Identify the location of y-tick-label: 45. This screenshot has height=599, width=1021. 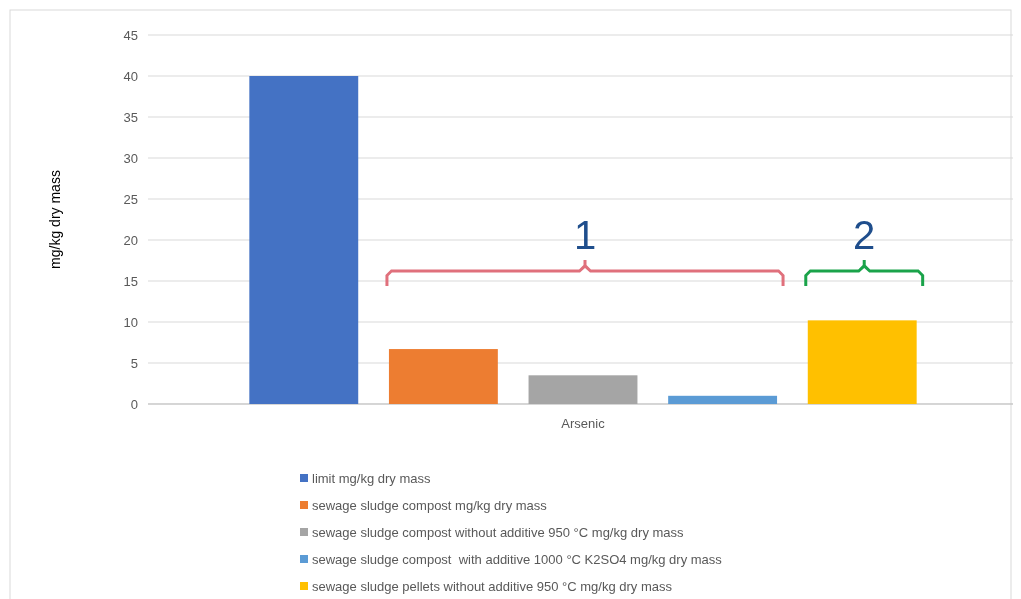
(130, 35).